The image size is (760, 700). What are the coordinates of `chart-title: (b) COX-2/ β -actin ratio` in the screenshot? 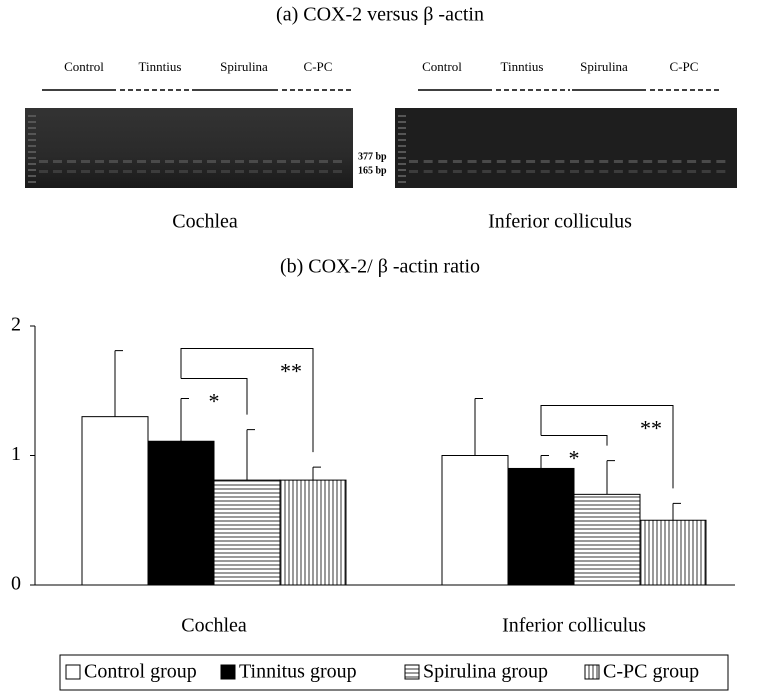 It's located at (380, 267).